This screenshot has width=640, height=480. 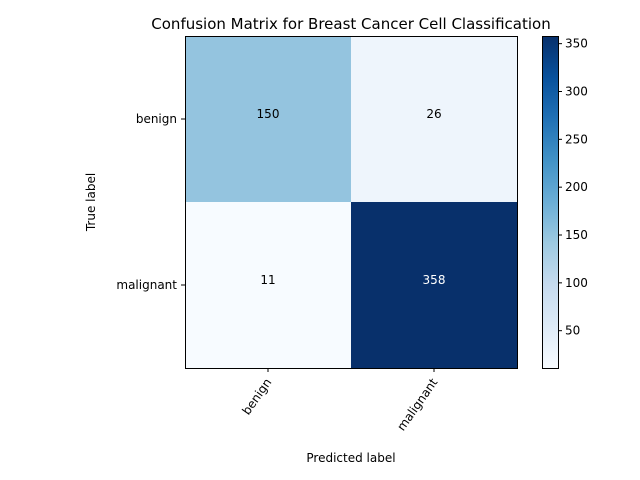 What do you see at coordinates (576, 235) in the screenshot?
I see `colorbar-tick-label: 150` at bounding box center [576, 235].